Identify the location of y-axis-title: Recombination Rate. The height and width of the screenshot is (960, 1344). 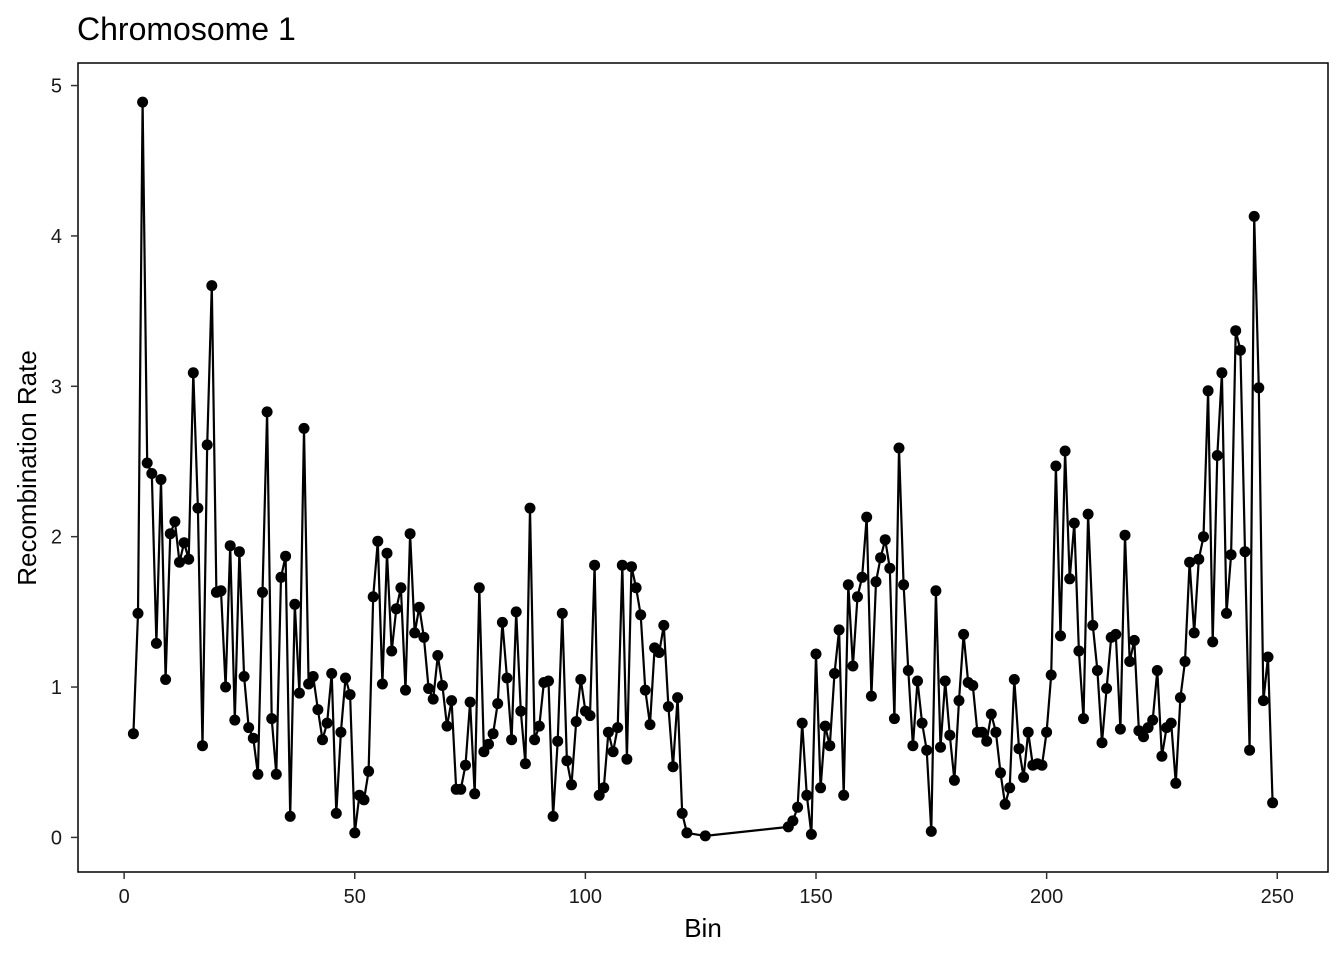
(27, 468).